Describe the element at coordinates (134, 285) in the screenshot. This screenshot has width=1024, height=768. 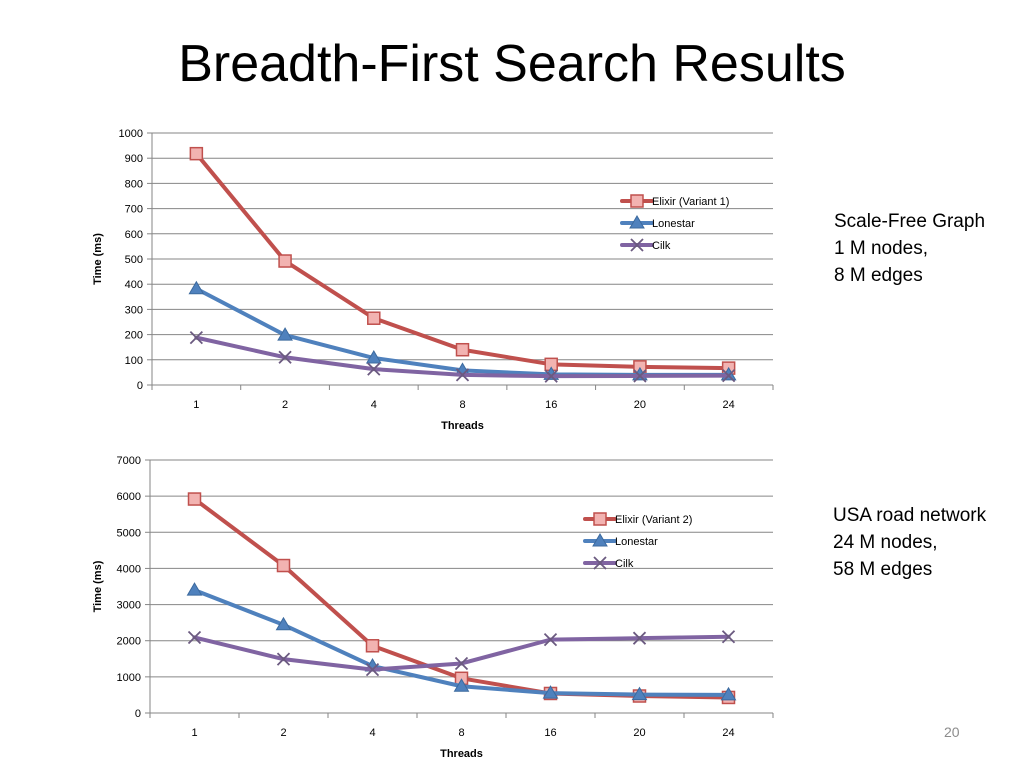
I see `y-tick-label: 400` at that location.